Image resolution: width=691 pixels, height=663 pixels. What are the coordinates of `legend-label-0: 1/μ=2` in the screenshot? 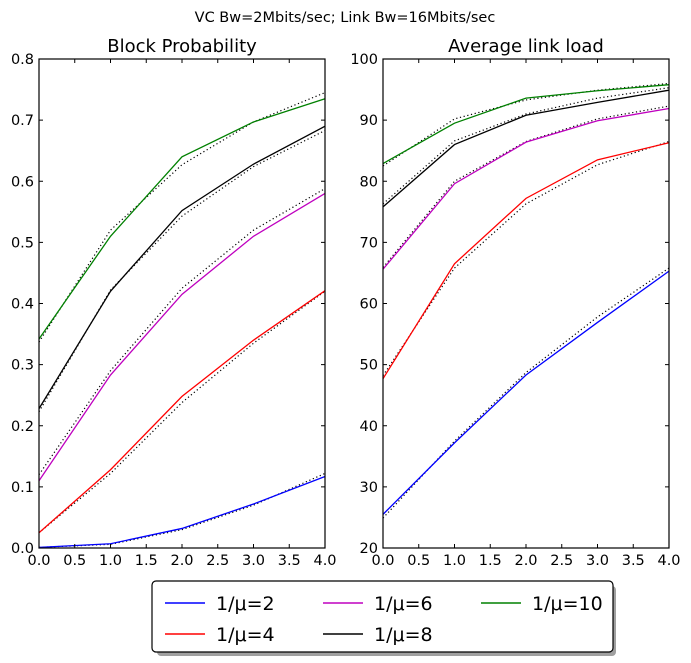 It's located at (245, 604).